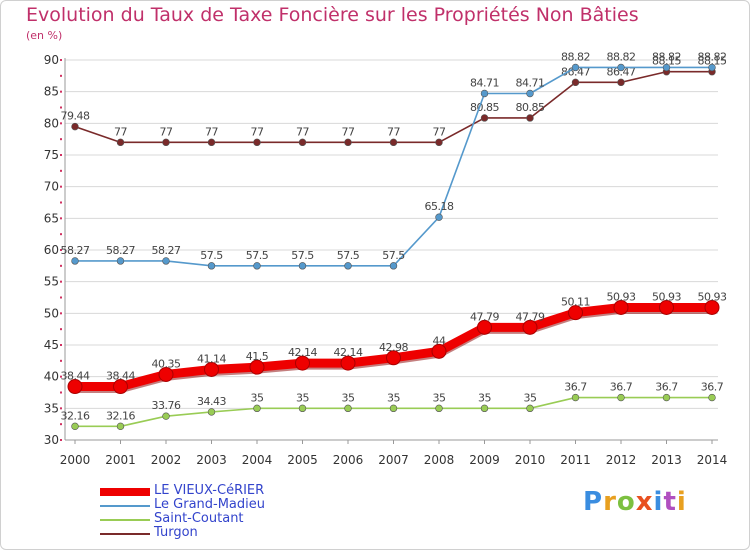 This screenshot has height=550, width=750. I want to click on y-tick-label: 60, so click(51, 250).